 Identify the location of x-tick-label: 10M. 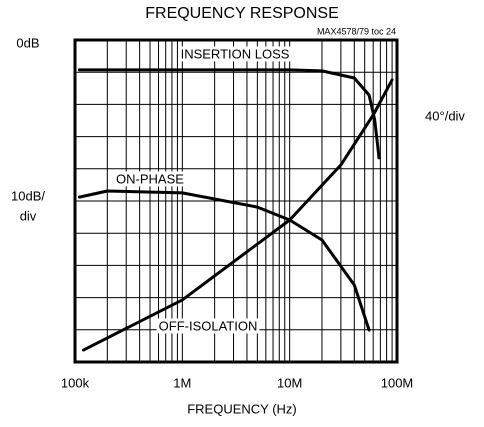
(289, 382).